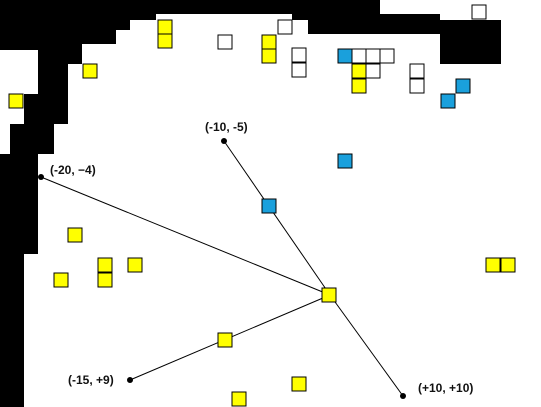 This screenshot has height=407, width=541. I want to click on ref-point-bottom-left, so click(130, 380).